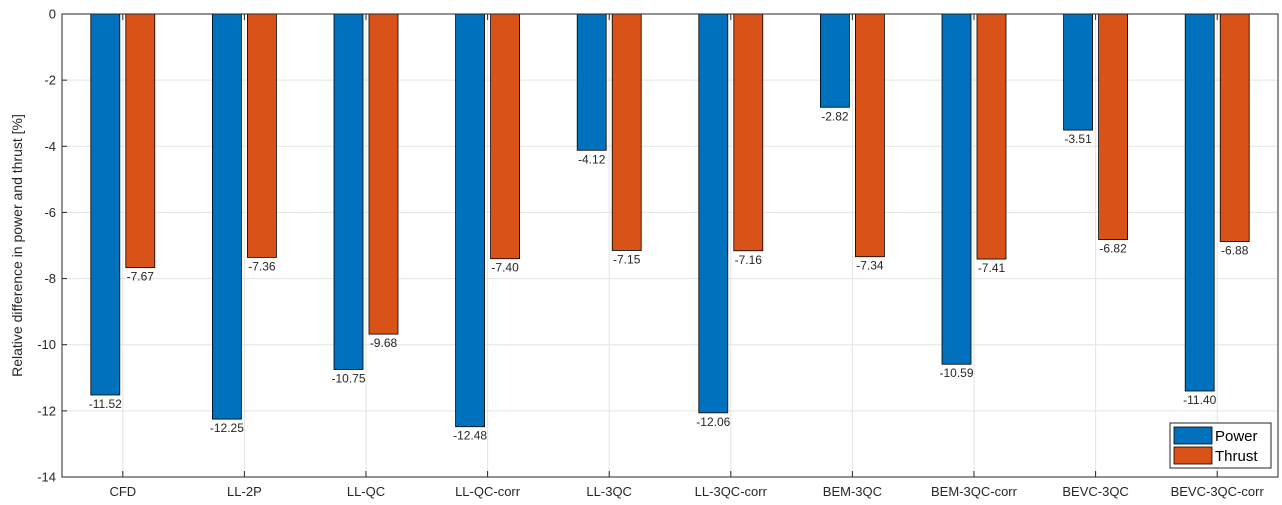 The image size is (1282, 505). What do you see at coordinates (731, 491) in the screenshot?
I see `x-tick-label: LL-3QC-corr` at bounding box center [731, 491].